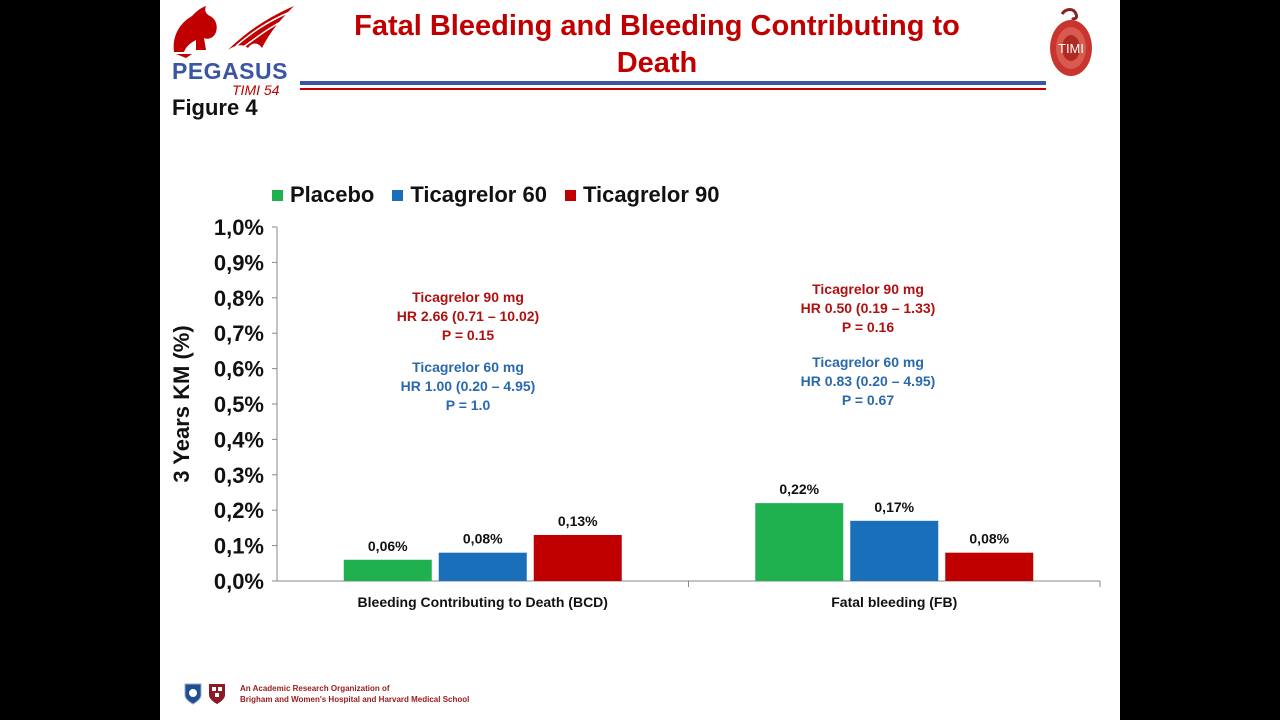 Image resolution: width=1280 pixels, height=720 pixels. I want to click on y-tick-label: 0,6%, so click(239, 369).